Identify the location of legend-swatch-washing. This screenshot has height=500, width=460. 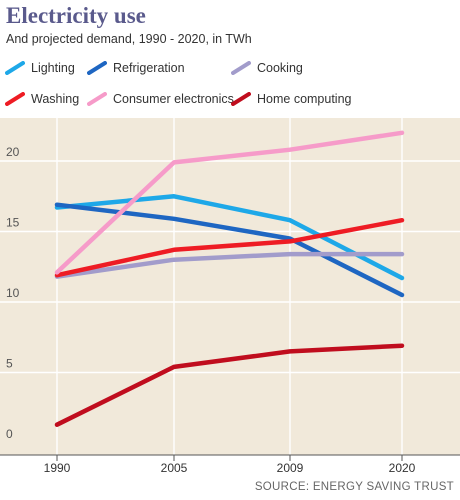
(15, 99).